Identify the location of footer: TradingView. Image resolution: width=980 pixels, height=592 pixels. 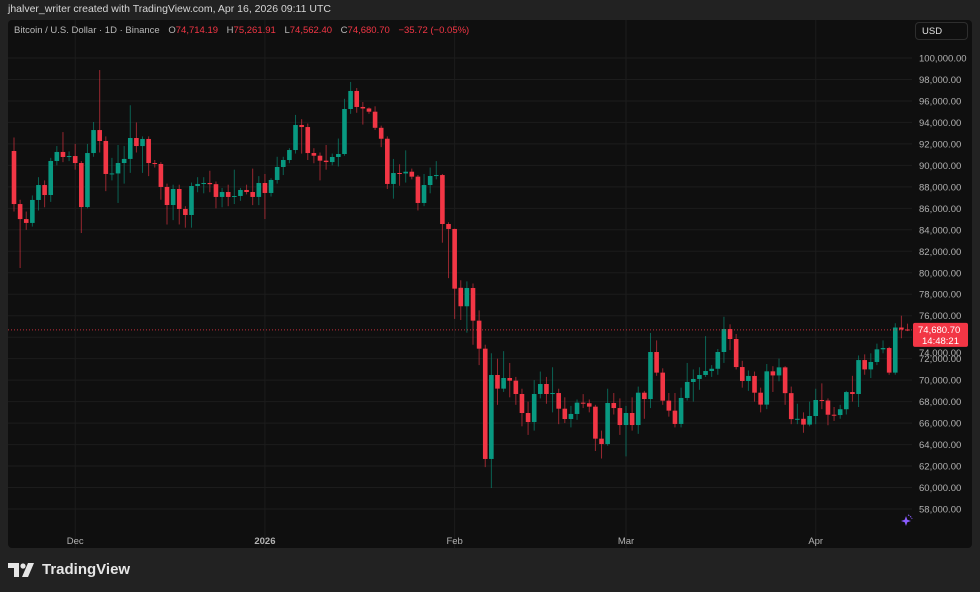
(69, 569).